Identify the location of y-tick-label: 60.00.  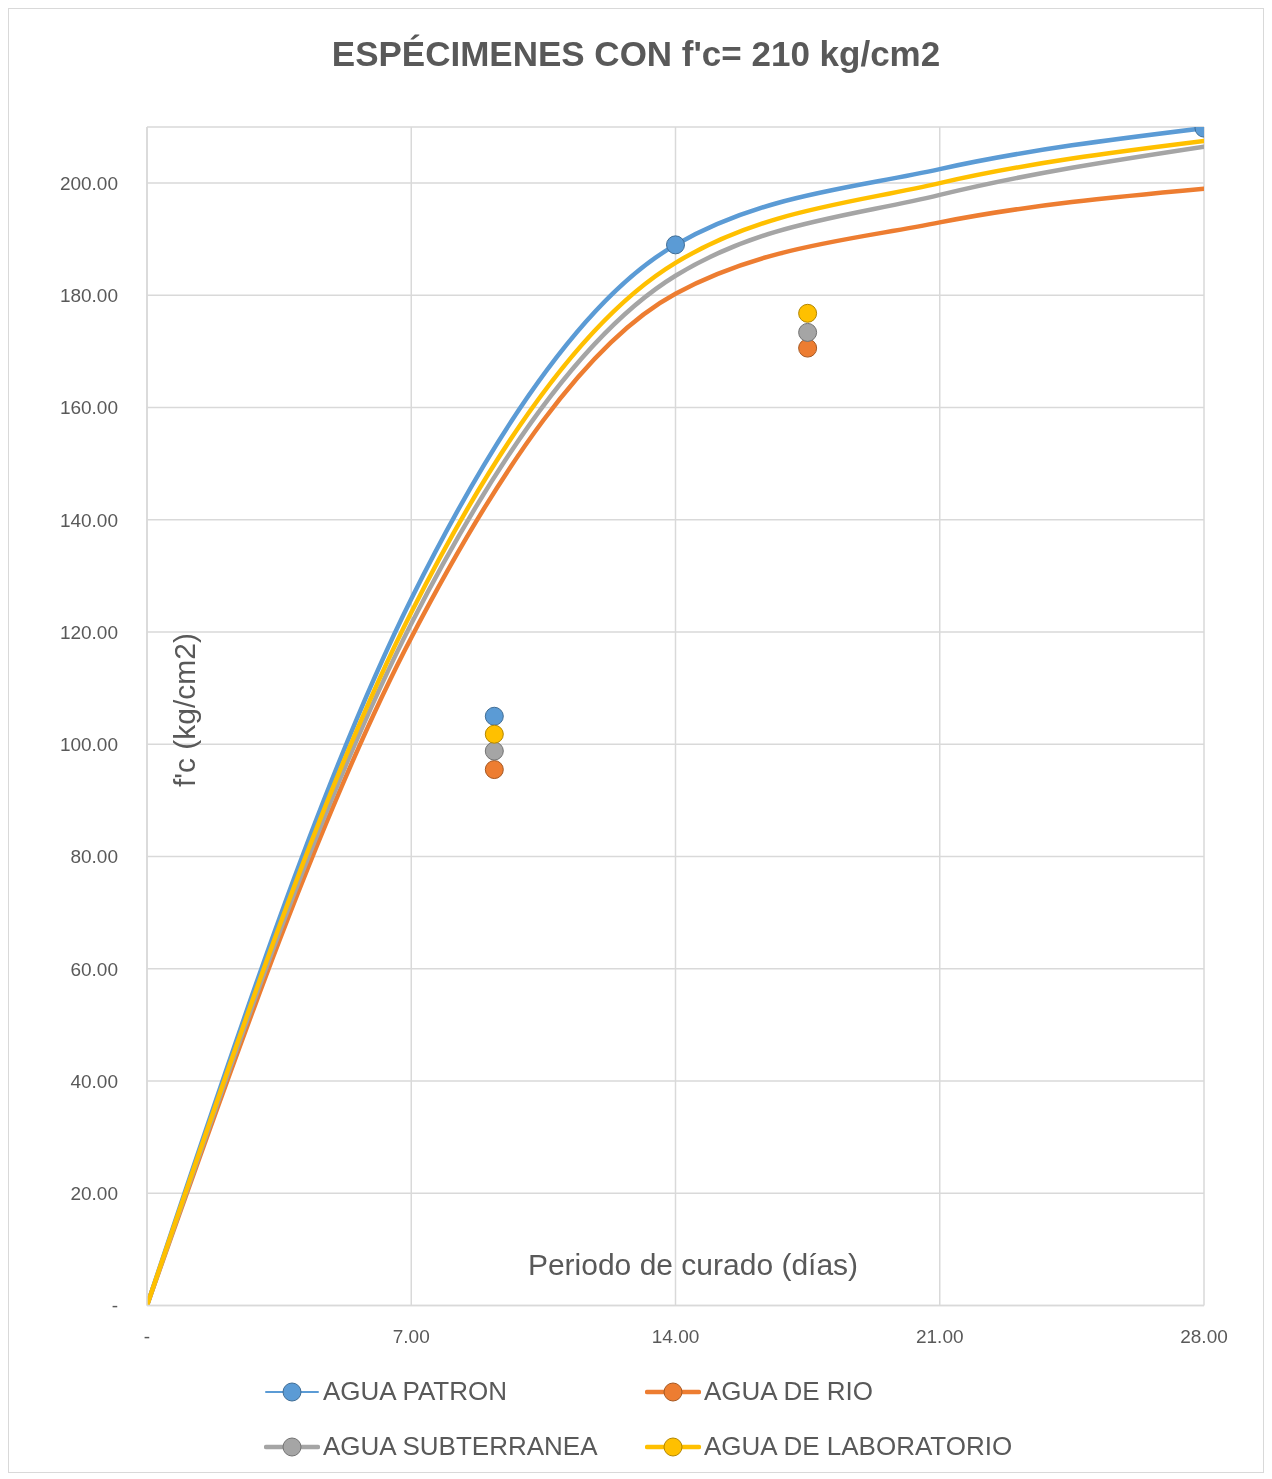
(94, 969).